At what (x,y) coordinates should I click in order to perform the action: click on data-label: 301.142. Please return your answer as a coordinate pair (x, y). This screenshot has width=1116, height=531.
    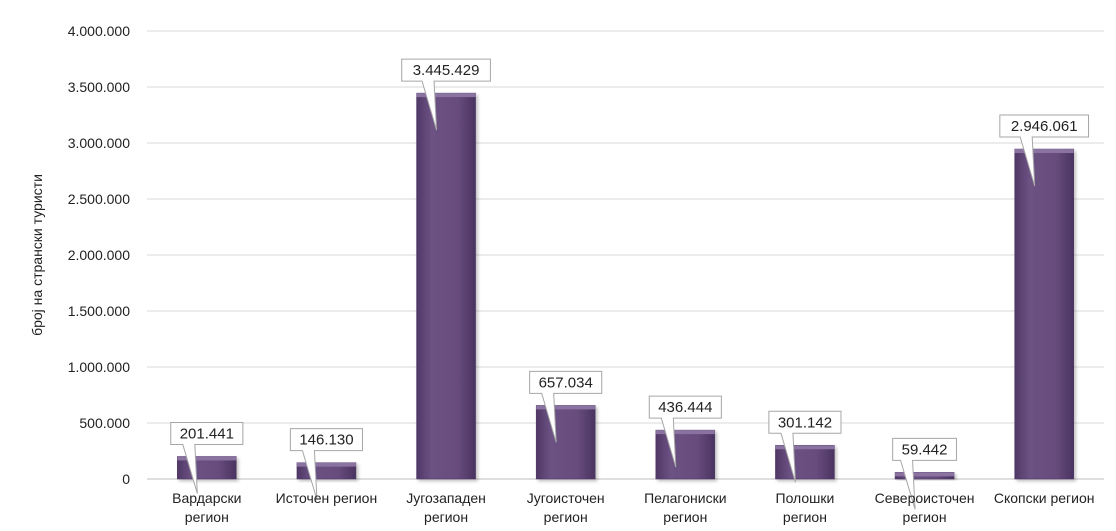
    Looking at the image, I should click on (805, 422).